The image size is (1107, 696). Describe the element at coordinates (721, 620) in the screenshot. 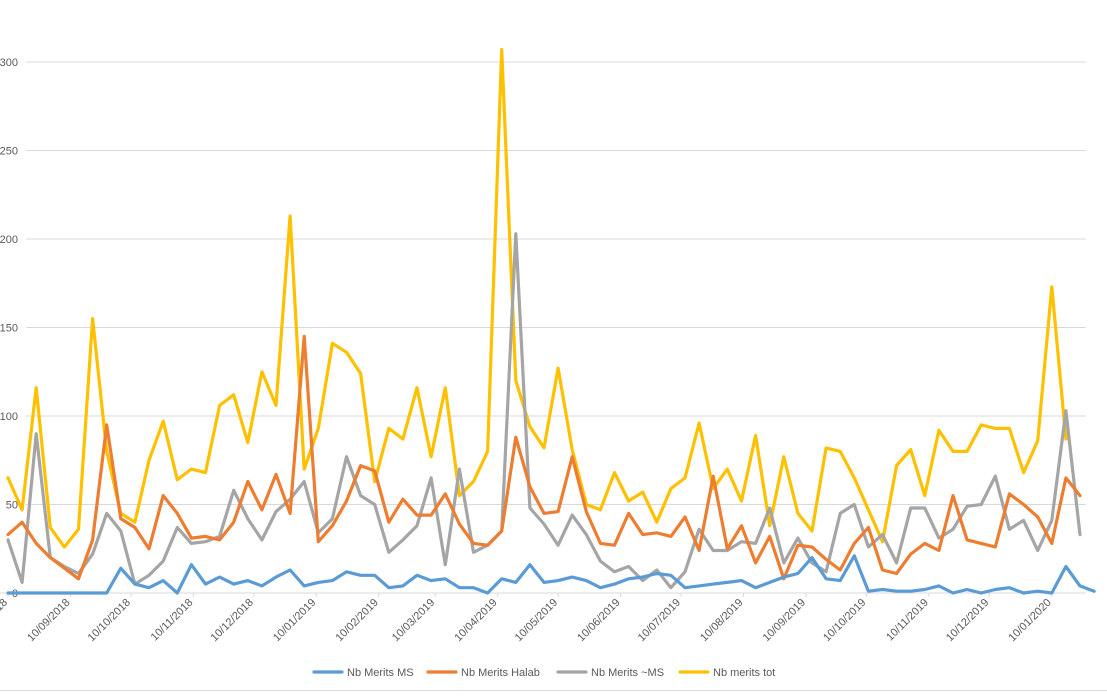

I see `x-tick-label: 10/08/2019` at that location.